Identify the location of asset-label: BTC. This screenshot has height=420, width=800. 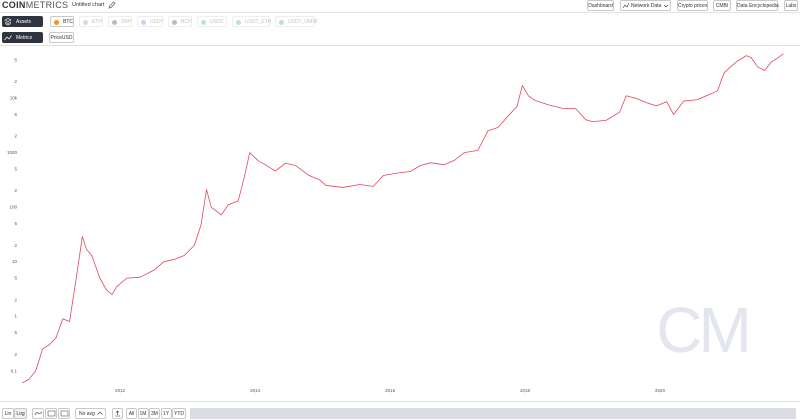
(68, 22).